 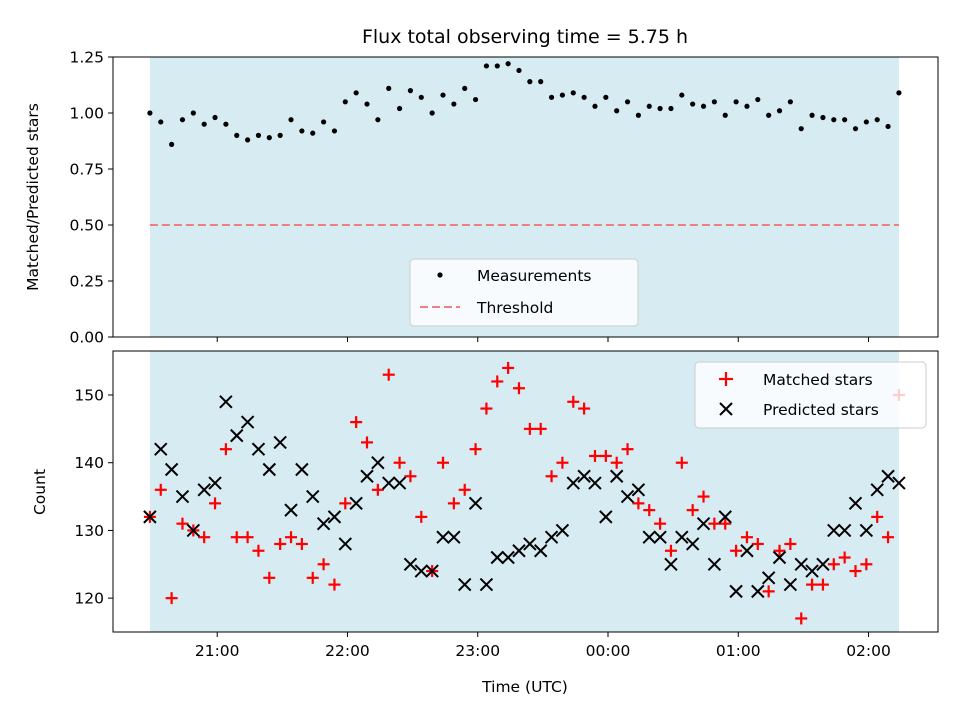 I want to click on bottom-y-axis: 120 130 140 150, so click(x=93, y=497).